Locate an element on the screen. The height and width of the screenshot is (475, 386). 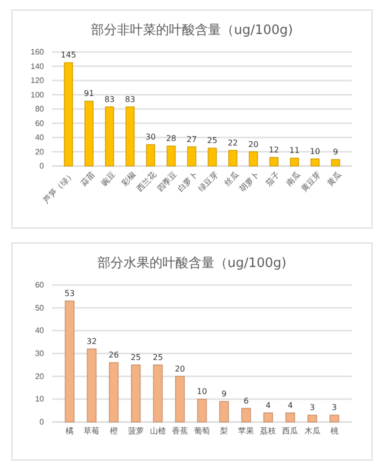
y-tick-label: 50 is located at coordinates (40, 307).